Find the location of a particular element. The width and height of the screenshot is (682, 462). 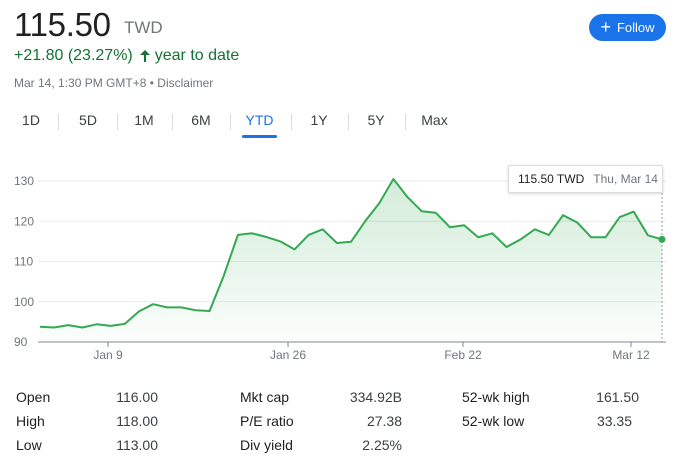

price-change: +21.80 (23.27%) year to date is located at coordinates (126, 56).